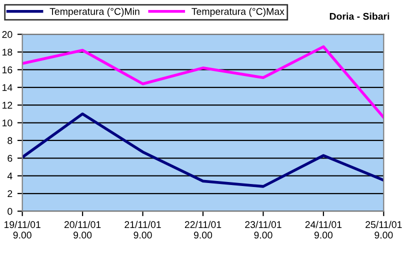 This screenshot has width=406, height=264. What do you see at coordinates (95, 12) in the screenshot?
I see `legend-label: Temperatura (°C)Min` at bounding box center [95, 12].